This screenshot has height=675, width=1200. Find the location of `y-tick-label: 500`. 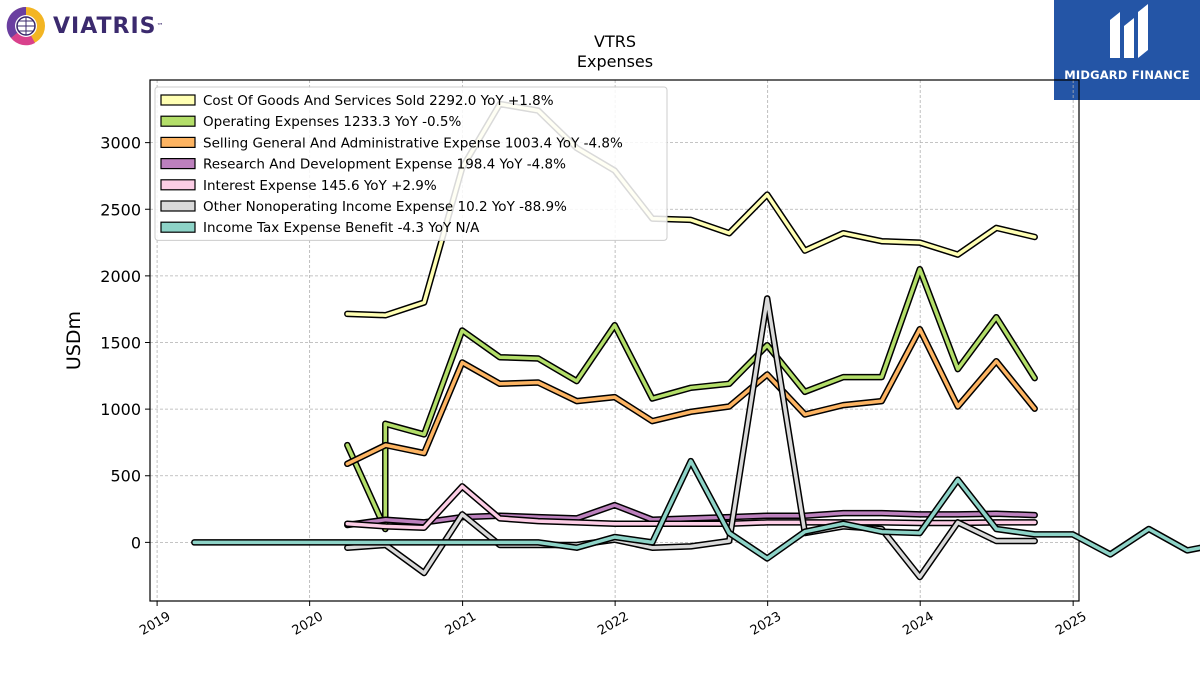

y-tick-label: 500 is located at coordinates (125, 476).